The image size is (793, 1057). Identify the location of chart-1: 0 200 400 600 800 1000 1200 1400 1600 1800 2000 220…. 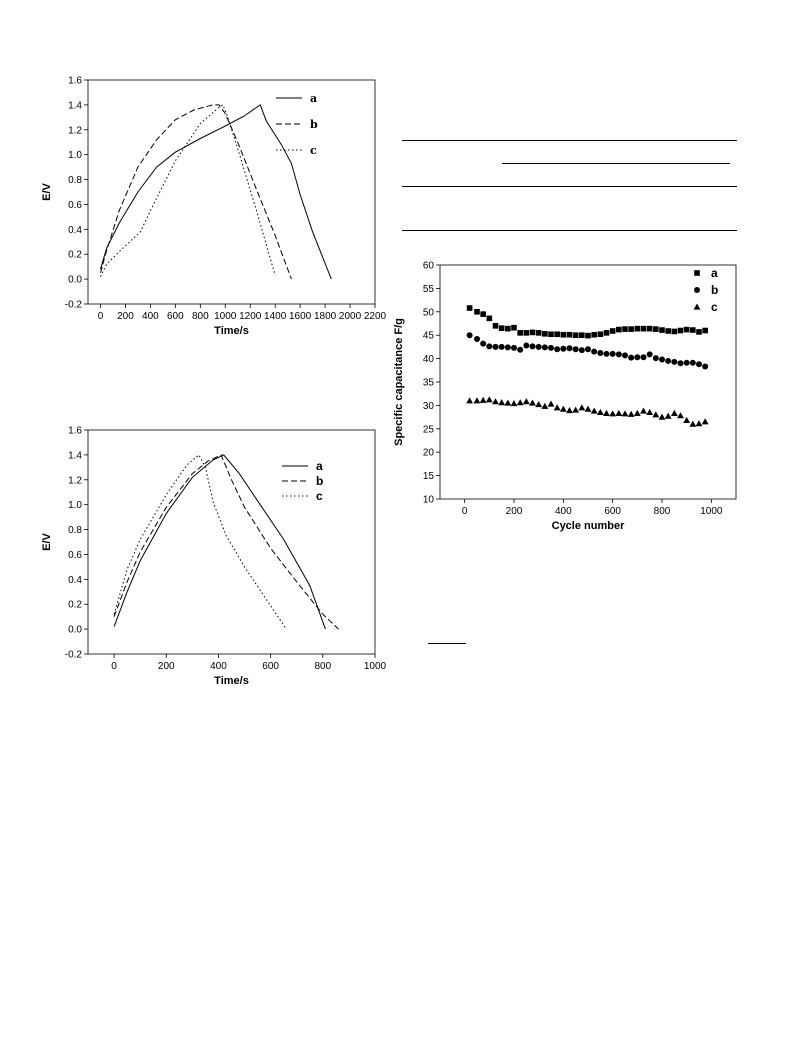
(214, 207).